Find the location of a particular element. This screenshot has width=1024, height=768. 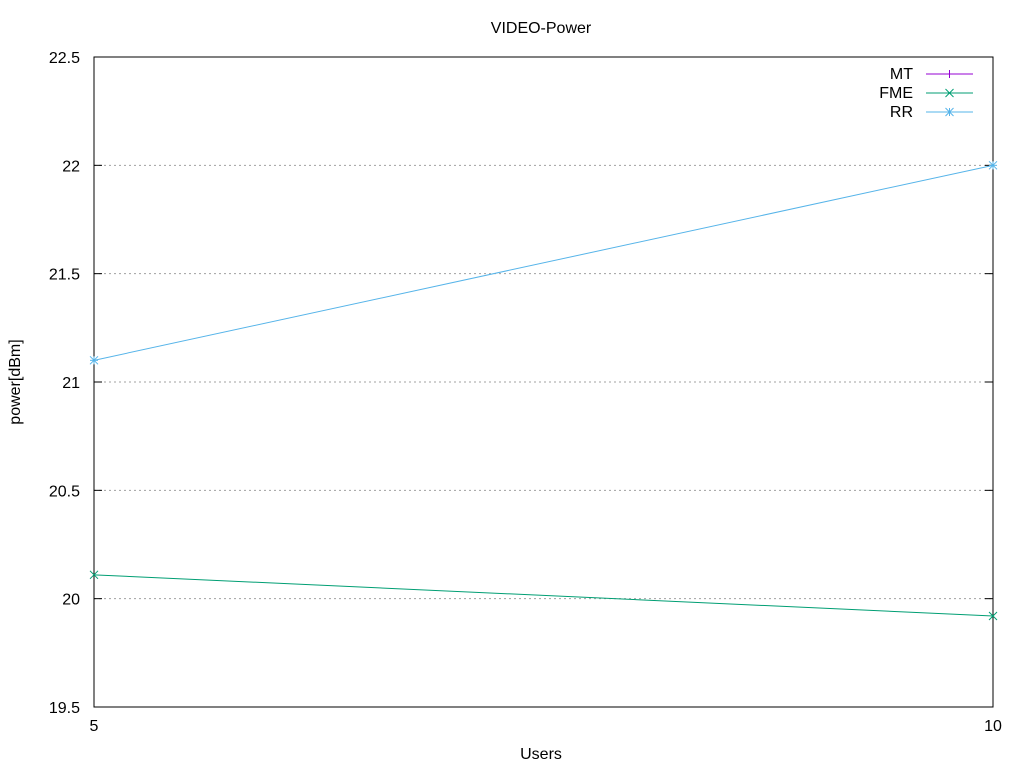

x-tick-label: 5 is located at coordinates (94, 726).